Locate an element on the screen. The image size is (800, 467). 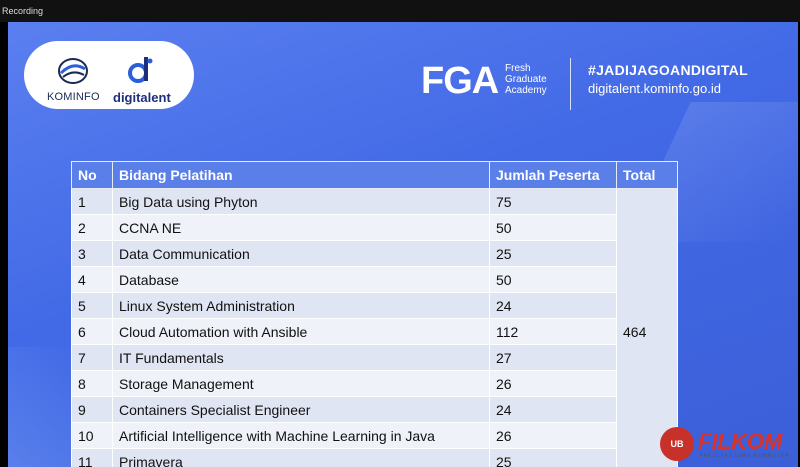
cell-bidang: Database is located at coordinates (301, 279).